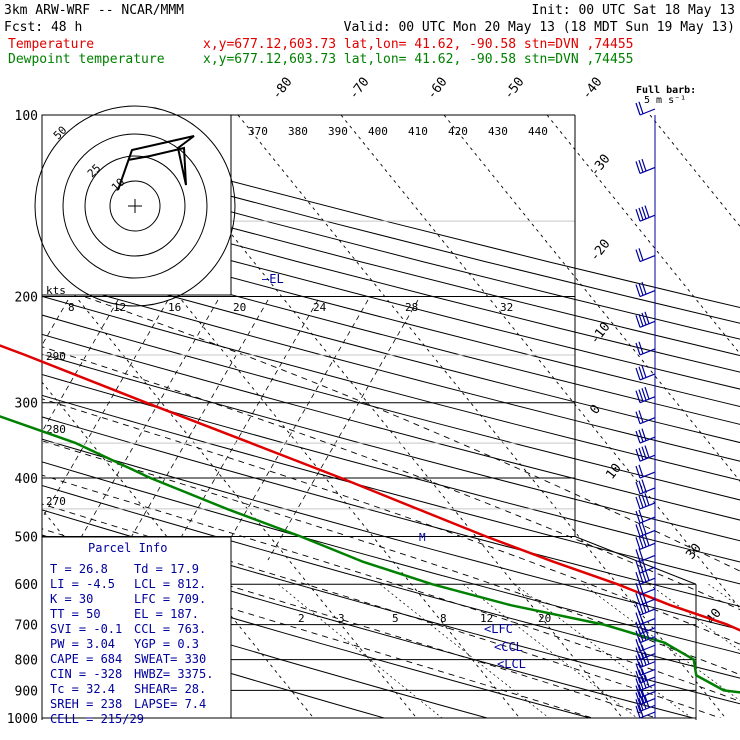  Describe the element at coordinates (56, 290) in the screenshot. I see `hodograph-units-label: kts` at that location.